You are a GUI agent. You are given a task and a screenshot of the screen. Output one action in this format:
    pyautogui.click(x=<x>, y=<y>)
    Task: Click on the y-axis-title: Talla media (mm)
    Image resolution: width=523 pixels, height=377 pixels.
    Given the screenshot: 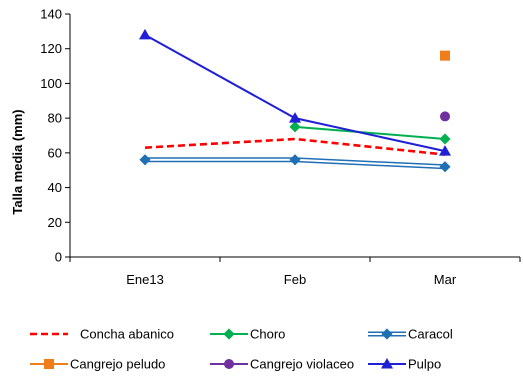 What is the action you would take?
    pyautogui.click(x=17, y=161)
    